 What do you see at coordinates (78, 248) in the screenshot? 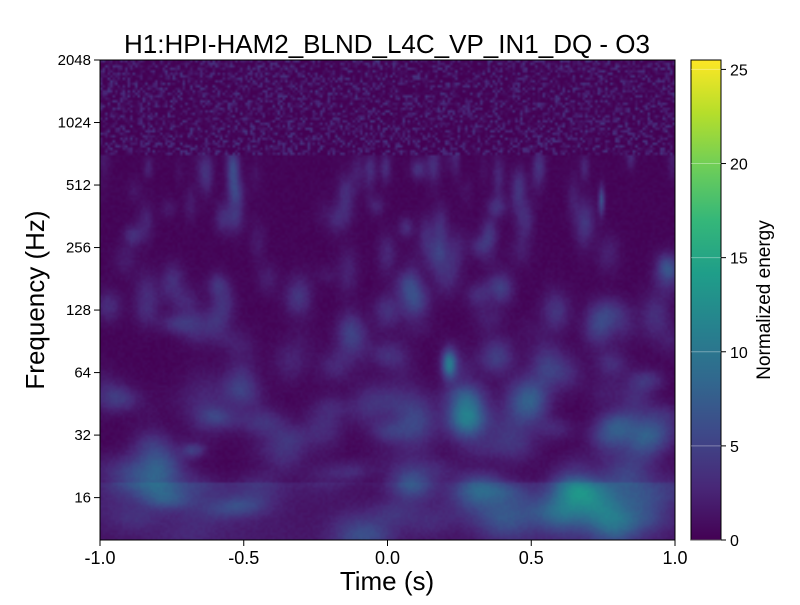
I see `y-tick-label: 256` at bounding box center [78, 248].